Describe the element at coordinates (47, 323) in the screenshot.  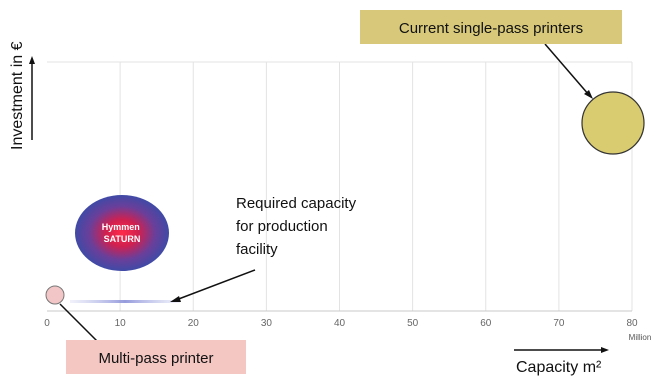
I see `x-tick-label-0: 0` at that location.